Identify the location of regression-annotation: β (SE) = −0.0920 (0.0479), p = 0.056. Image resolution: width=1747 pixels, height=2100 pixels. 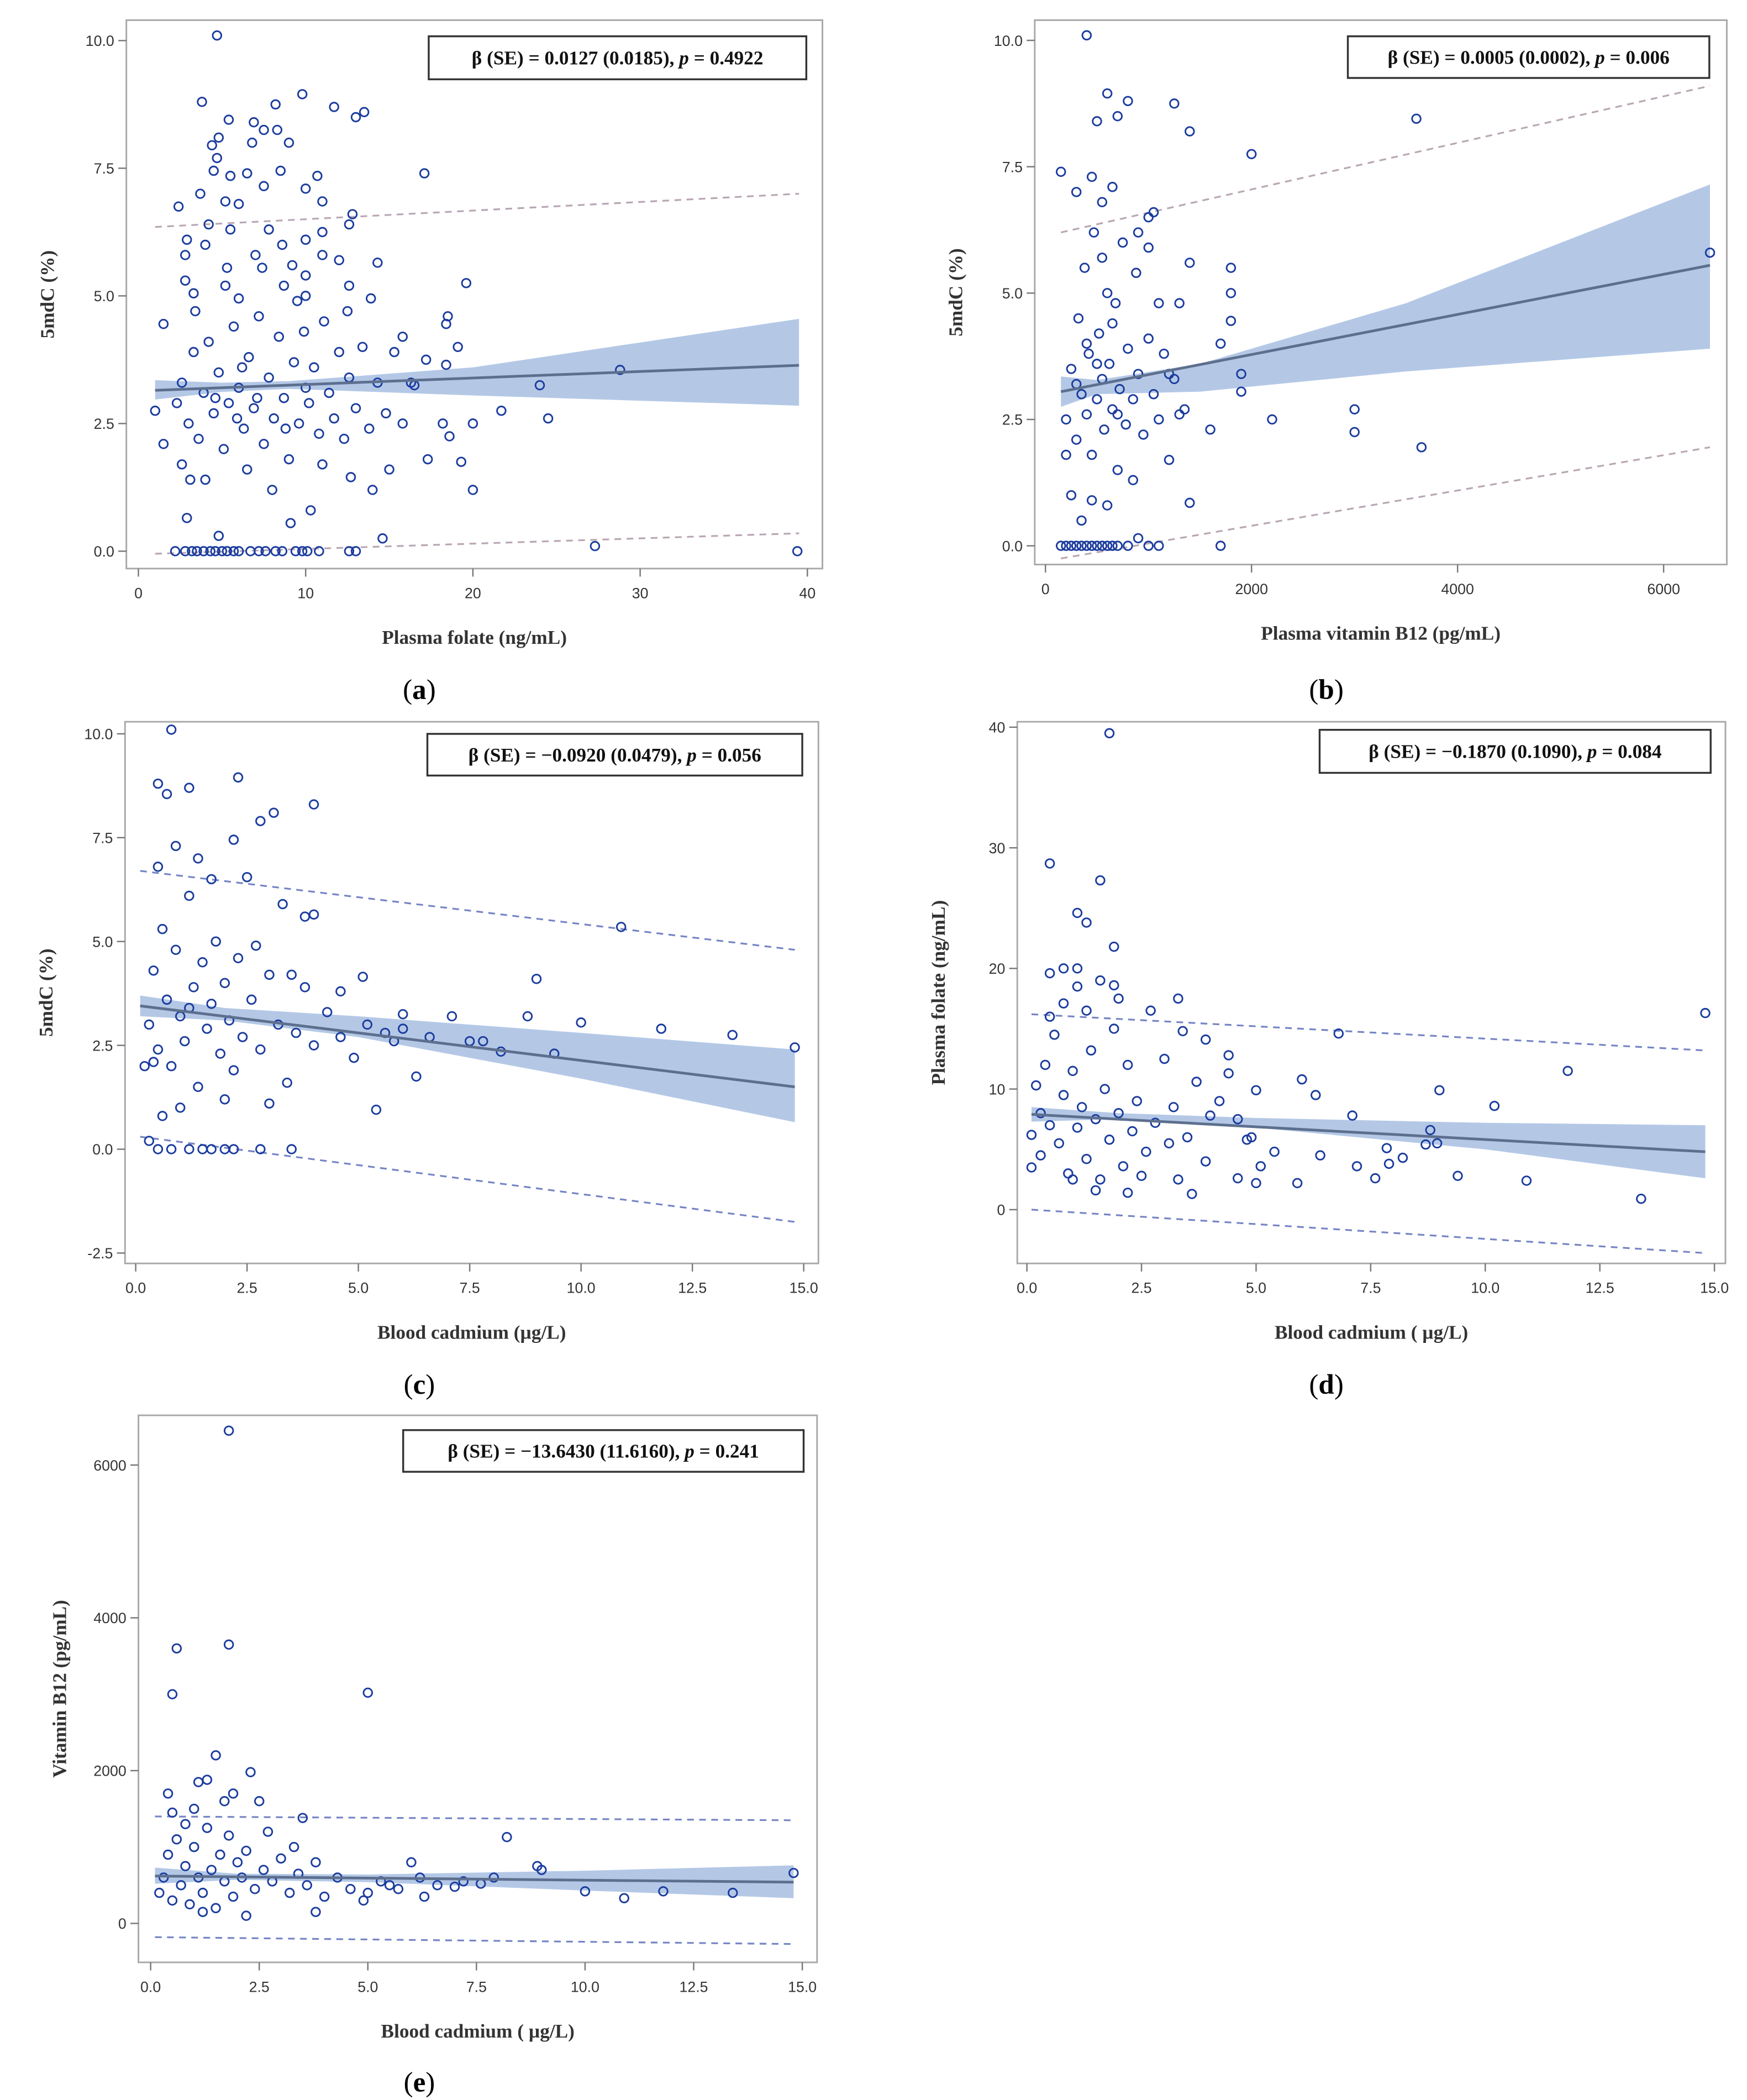
(615, 755).